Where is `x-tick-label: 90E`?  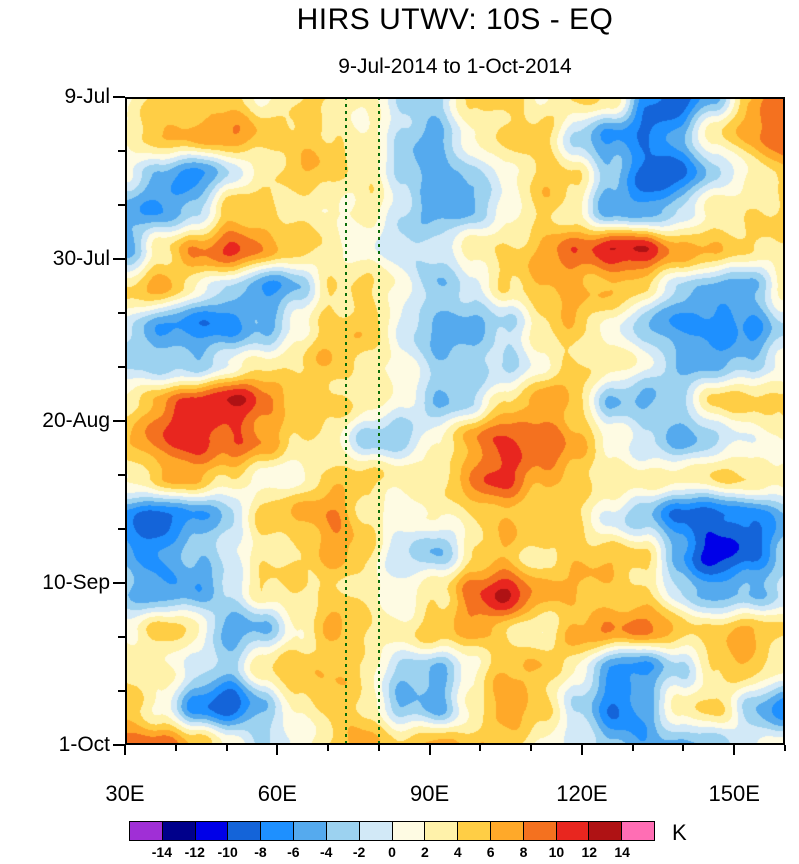
x-tick-label: 90E is located at coordinates (430, 793).